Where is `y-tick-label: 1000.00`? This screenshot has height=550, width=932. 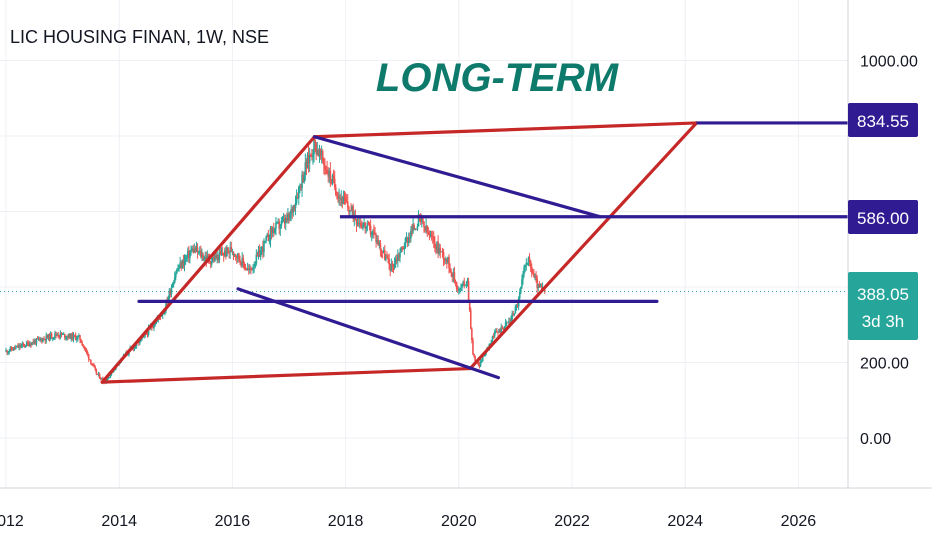 y-tick-label: 1000.00 is located at coordinates (889, 62).